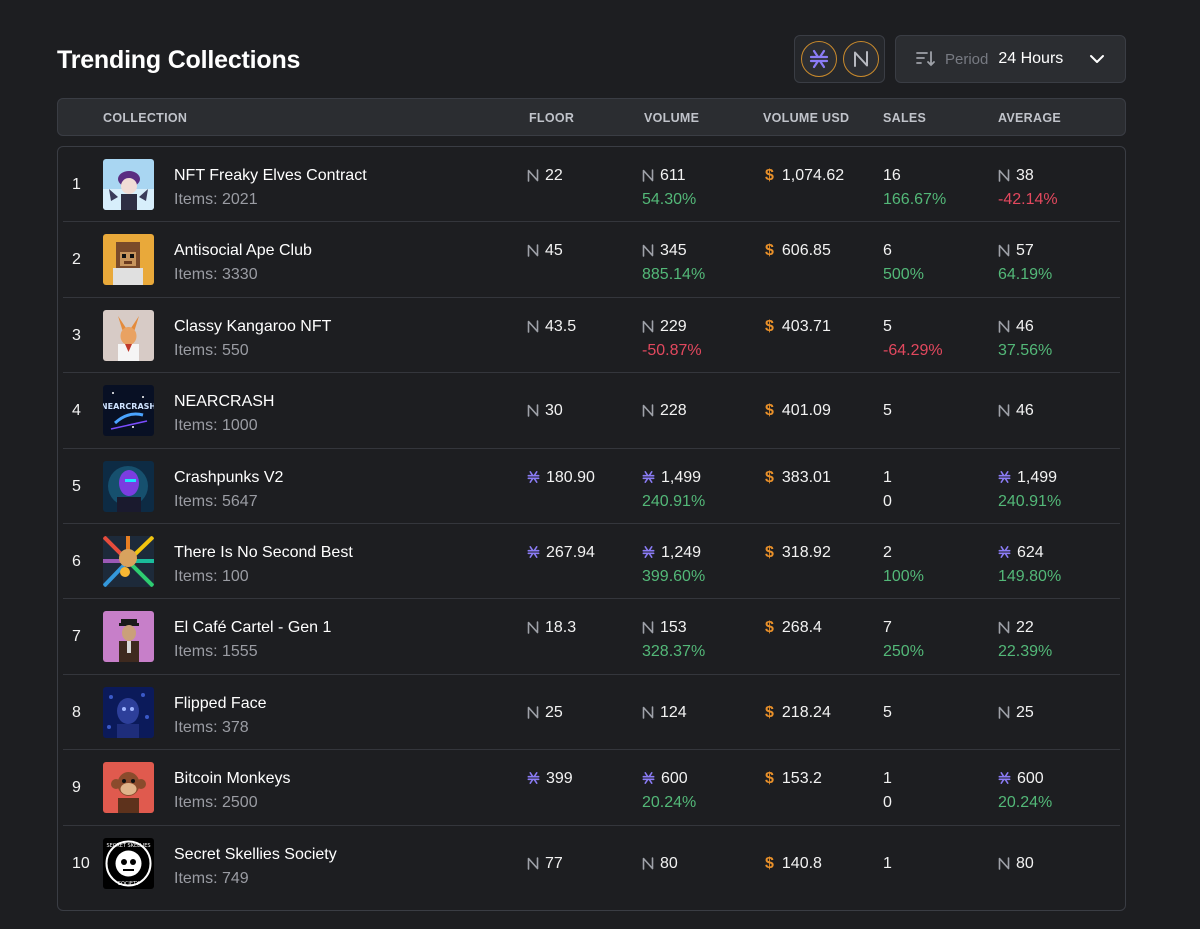 Image resolution: width=1200 pixels, height=929 pixels. What do you see at coordinates (1029, 118) in the screenshot?
I see `header-average: AVERAGE` at bounding box center [1029, 118].